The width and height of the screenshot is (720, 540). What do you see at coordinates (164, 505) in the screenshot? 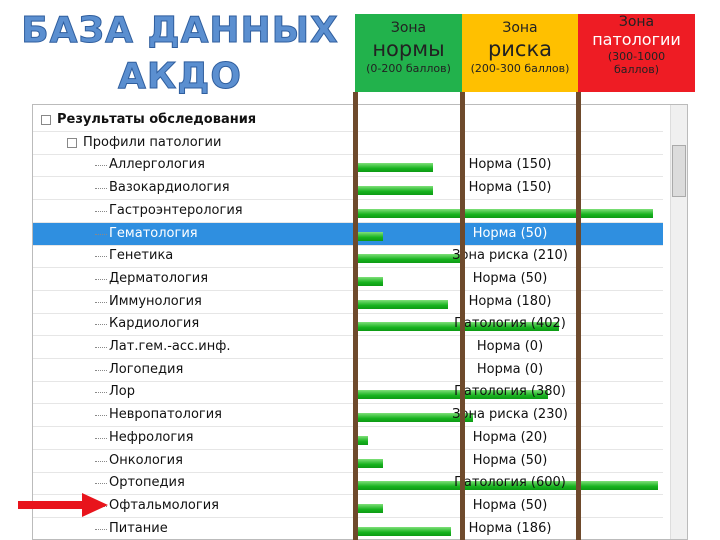
I see `item-name: Офтальмология` at bounding box center [164, 505].